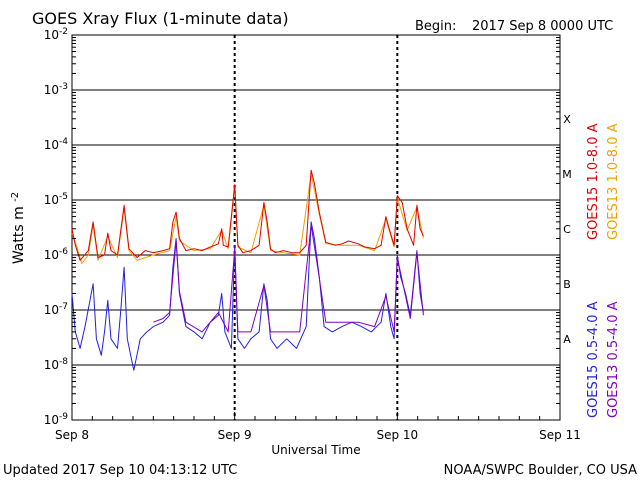  What do you see at coordinates (235, 435) in the screenshot?
I see `x-tick-label: Sep 9` at bounding box center [235, 435].